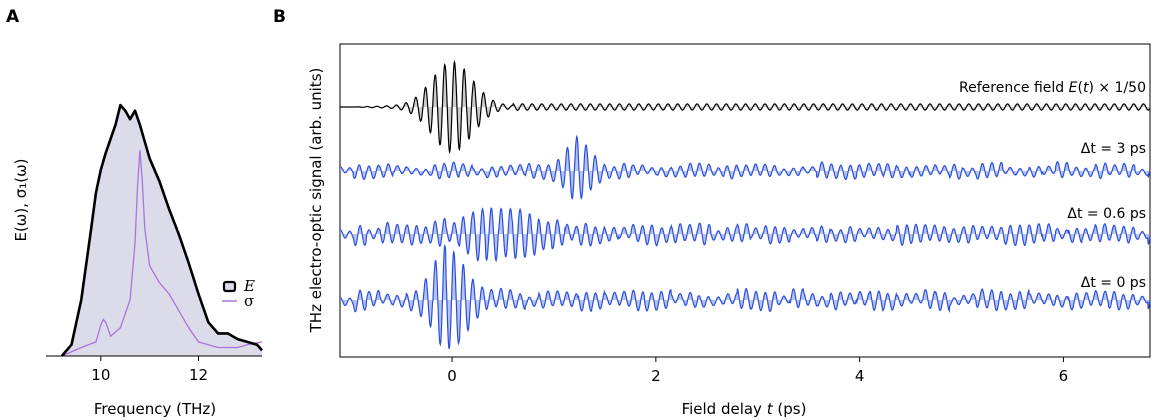 The height and width of the screenshot is (420, 1154). I want to click on series-sigma-line, so click(162, 253).